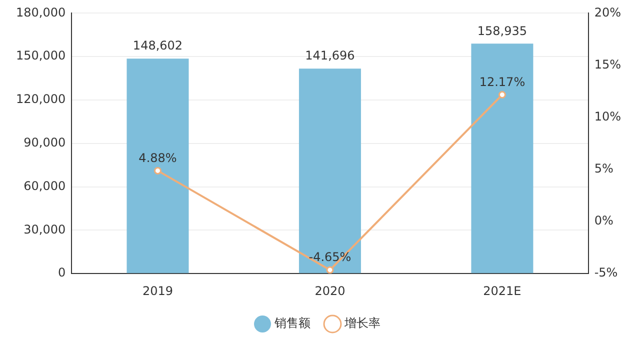 This screenshot has width=637, height=340. Describe the element at coordinates (607, 116) in the screenshot. I see `y2-tick-label: 10%` at that location.